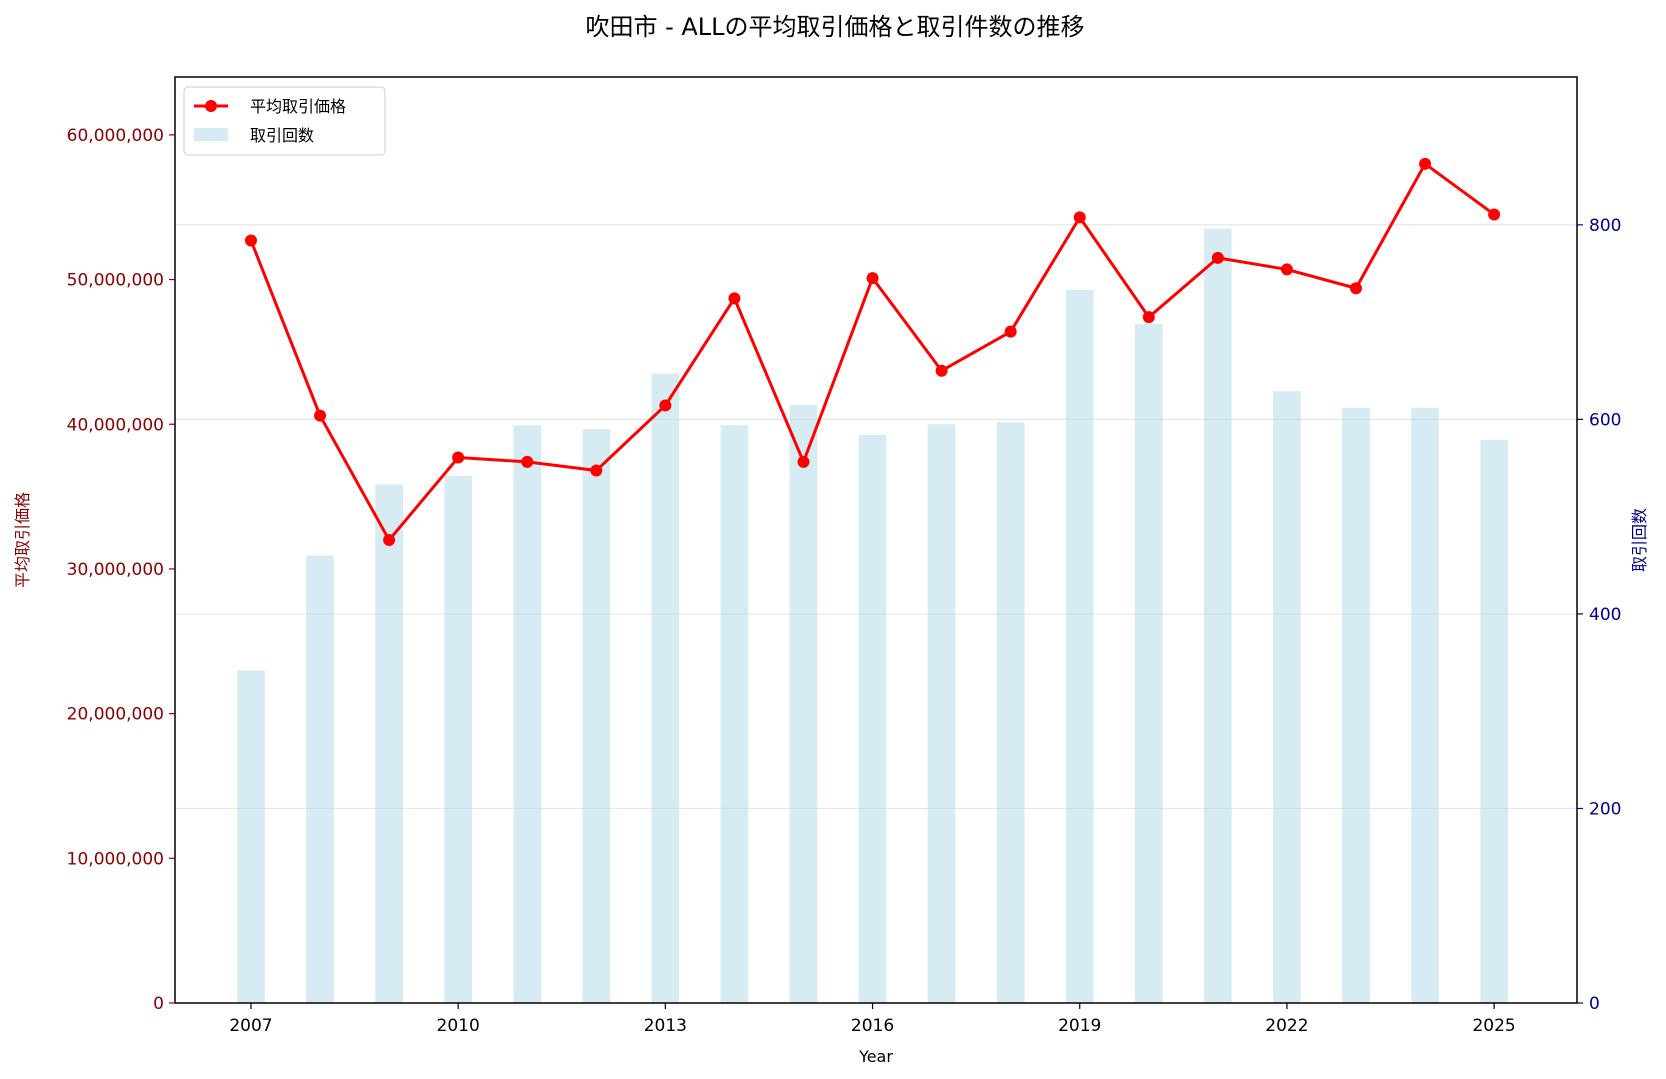 Image resolution: width=1666 pixels, height=1079 pixels. Describe the element at coordinates (250, 240) in the screenshot. I see `price-point-2007` at that location.